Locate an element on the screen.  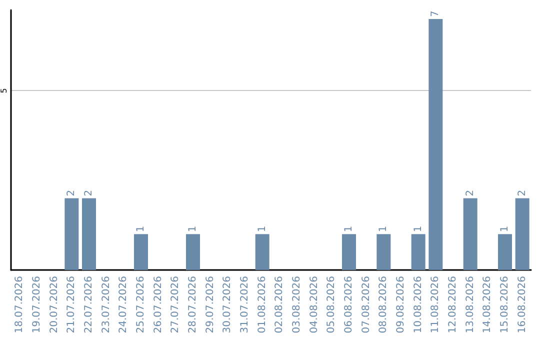
x-tick-label: 05.08.2026 is located at coordinates (332, 305).